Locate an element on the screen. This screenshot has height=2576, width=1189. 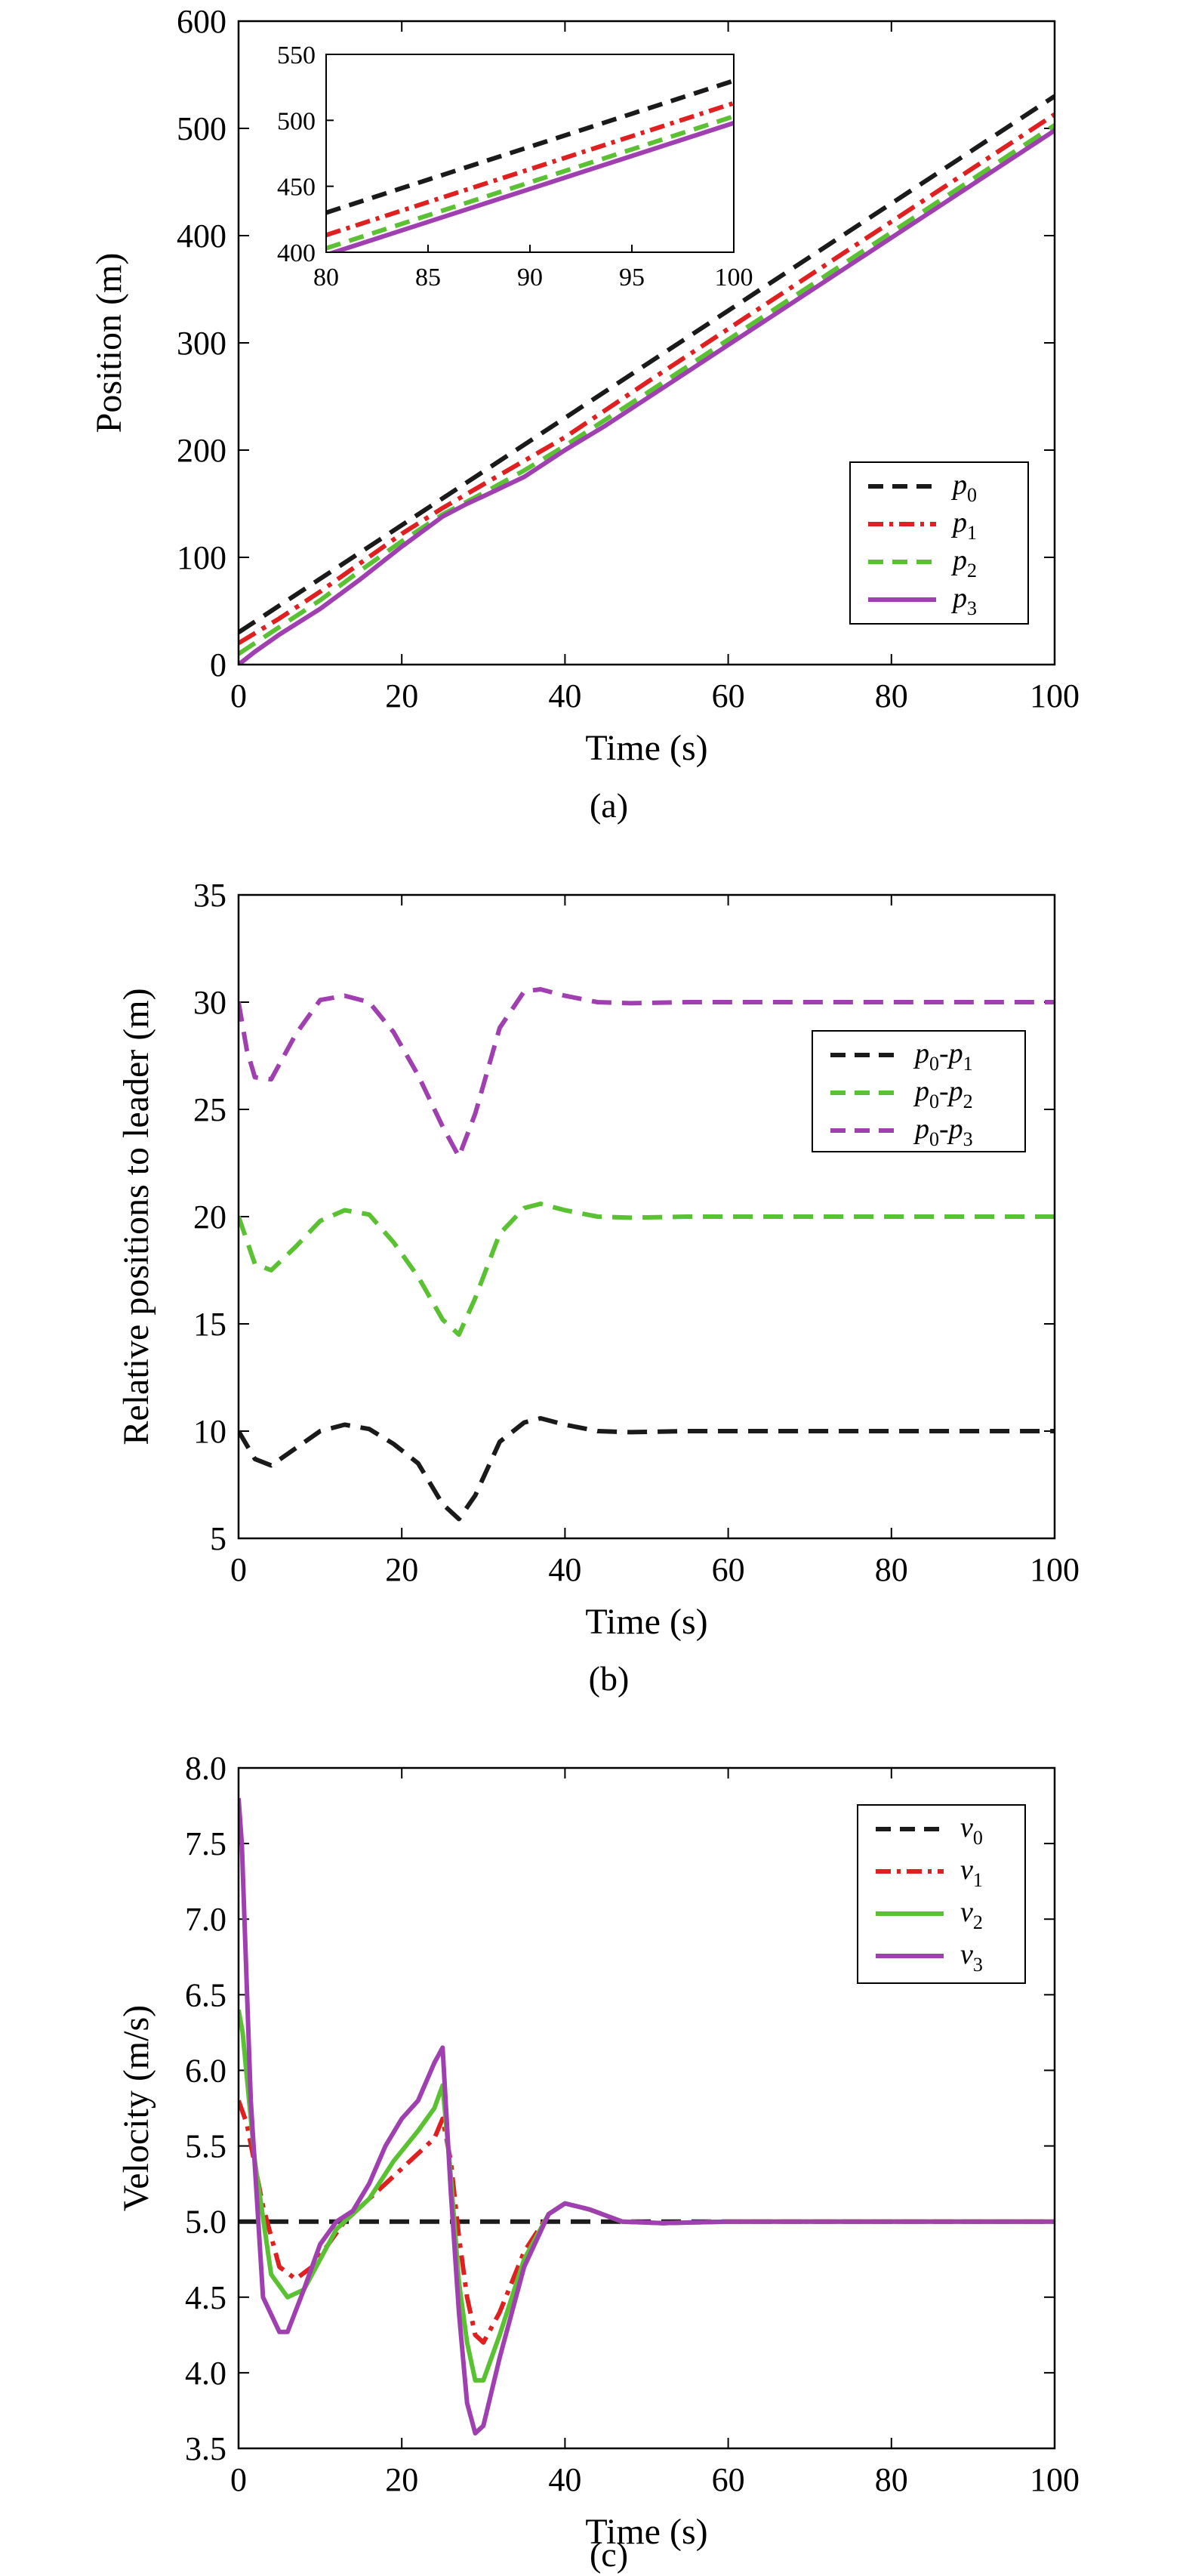
legend-entry: p1 is located at coordinates (963, 525).